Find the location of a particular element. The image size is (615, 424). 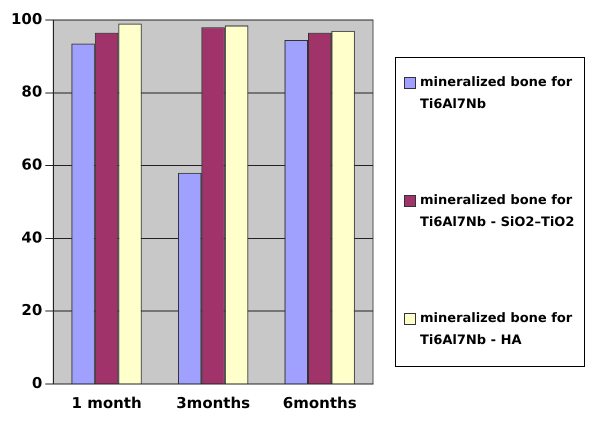

legend-label: mineralized bone for Ti6Al7Nb is located at coordinates (497, 94).